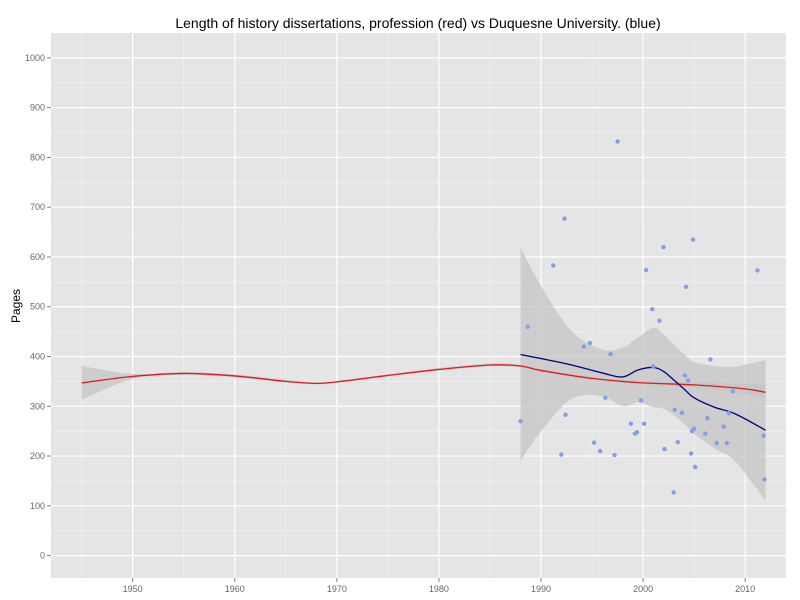 This screenshot has width=800, height=600. Describe the element at coordinates (37, 257) in the screenshot. I see `y-tick-label: 600` at that location.